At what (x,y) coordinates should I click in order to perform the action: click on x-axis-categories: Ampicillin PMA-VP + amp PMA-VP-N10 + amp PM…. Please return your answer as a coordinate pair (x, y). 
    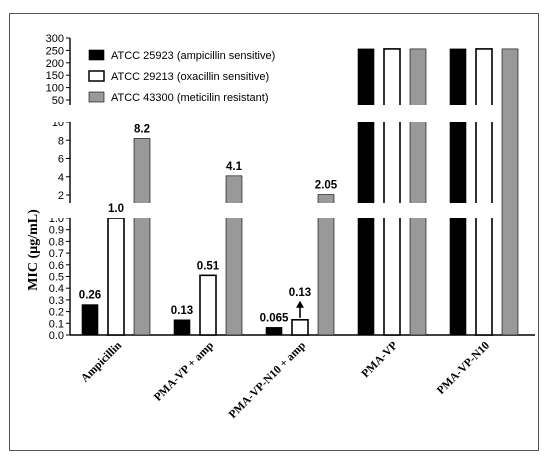
    Looking at the image, I should click on (285, 380).